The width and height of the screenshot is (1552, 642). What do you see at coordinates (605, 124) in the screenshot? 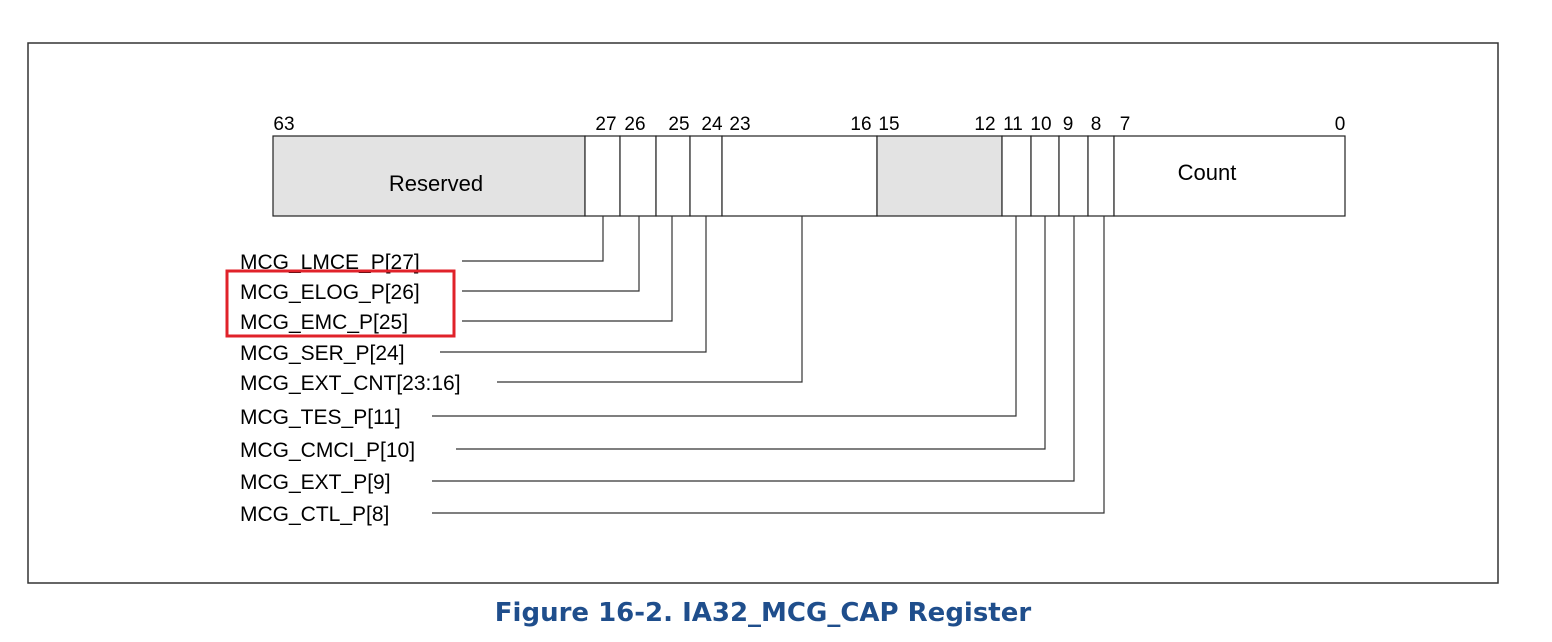
I see `bit-number-27: 27` at bounding box center [605, 124].